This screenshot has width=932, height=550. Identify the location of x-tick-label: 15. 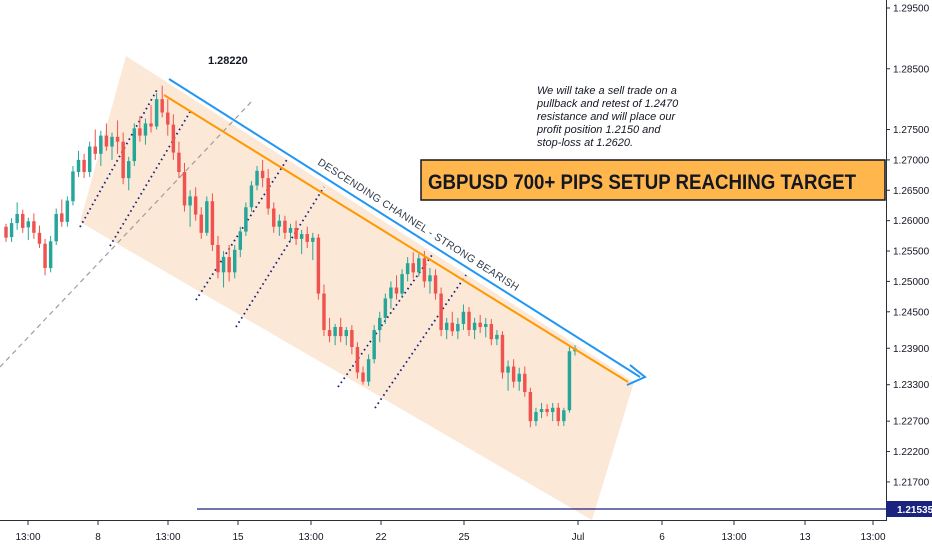
(238, 537).